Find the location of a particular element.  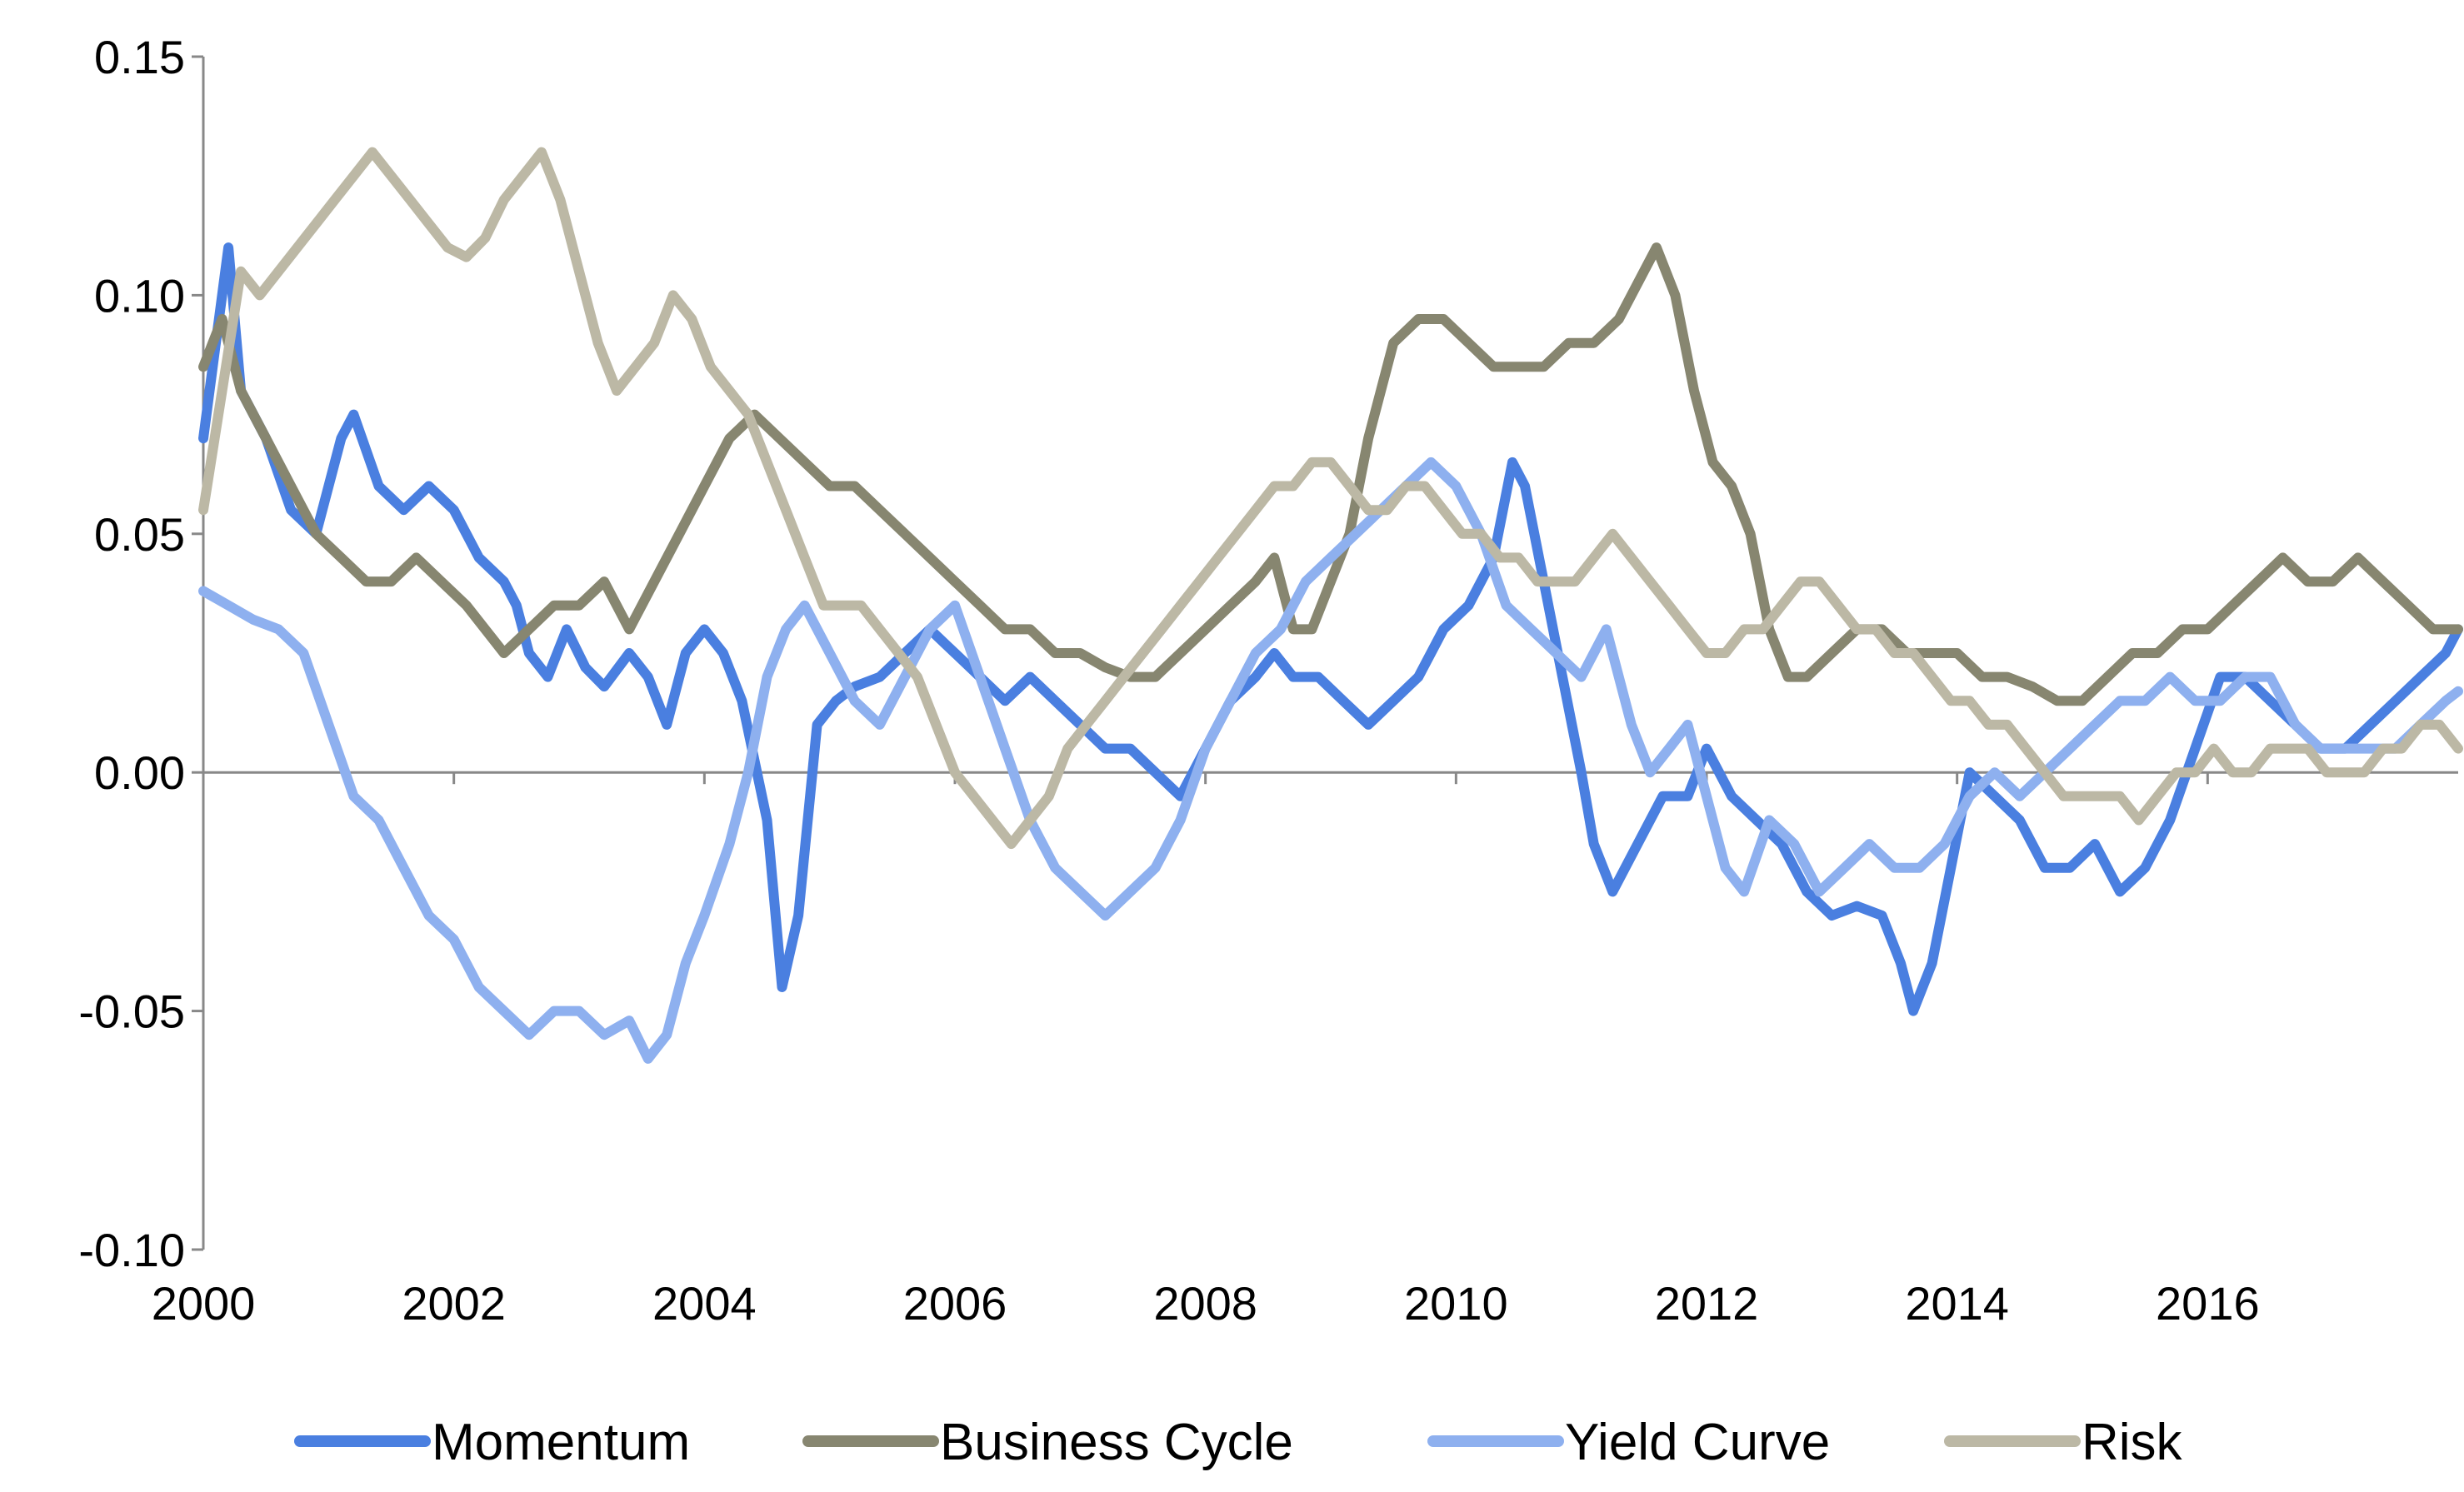

legend-label-momentum: Momentum is located at coordinates (561, 1442).